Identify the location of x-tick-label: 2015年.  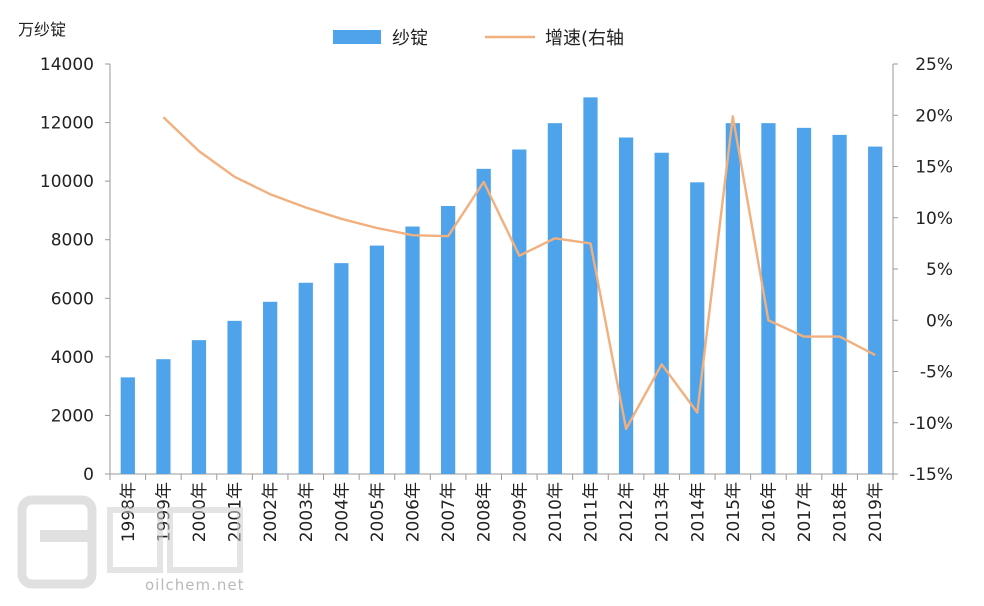
(734, 512).